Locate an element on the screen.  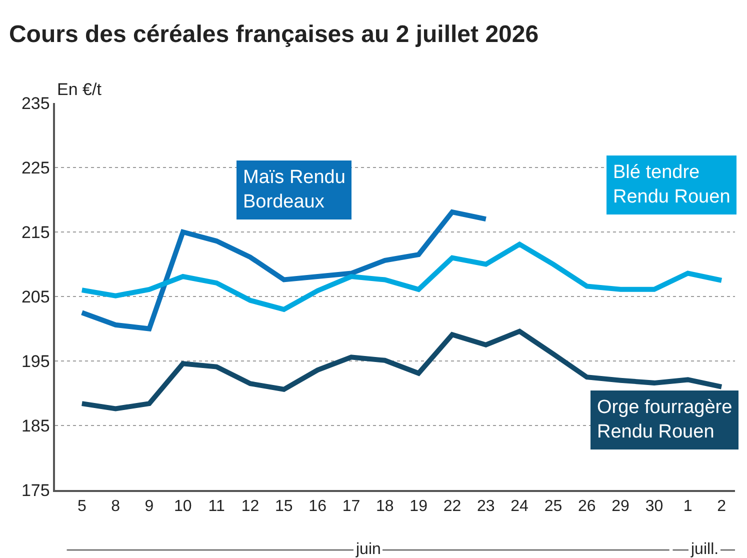
x-tick-label: 26 is located at coordinates (587, 506).